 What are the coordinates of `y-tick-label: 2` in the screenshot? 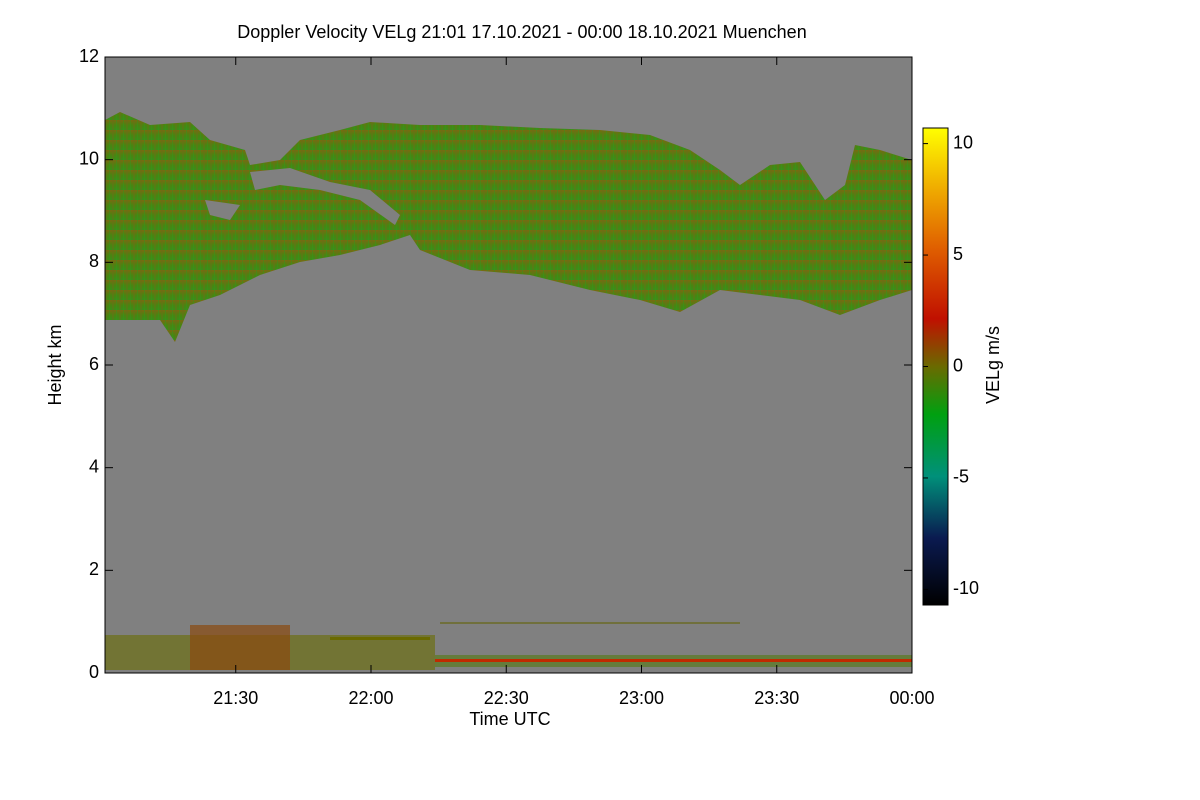 It's located at (94, 569).